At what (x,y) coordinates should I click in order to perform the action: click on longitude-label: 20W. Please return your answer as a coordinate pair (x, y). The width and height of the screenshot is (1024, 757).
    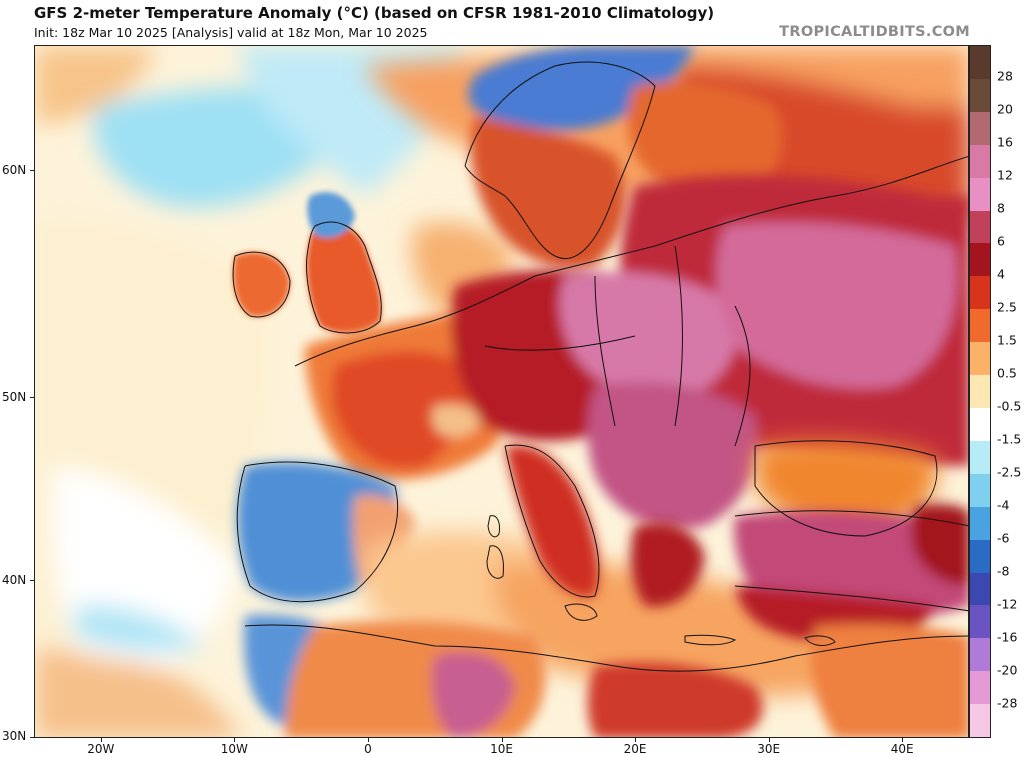
    Looking at the image, I should click on (101, 749).